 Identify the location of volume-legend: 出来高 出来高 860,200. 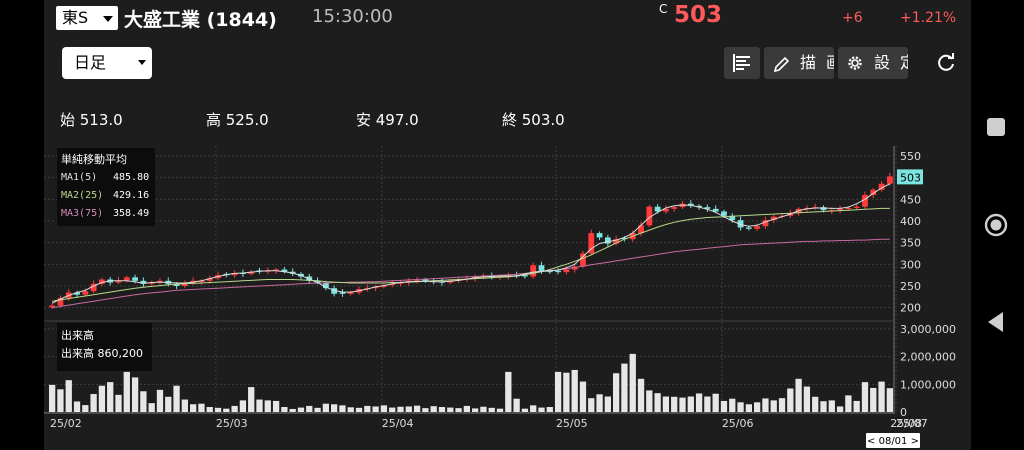
(104, 347).